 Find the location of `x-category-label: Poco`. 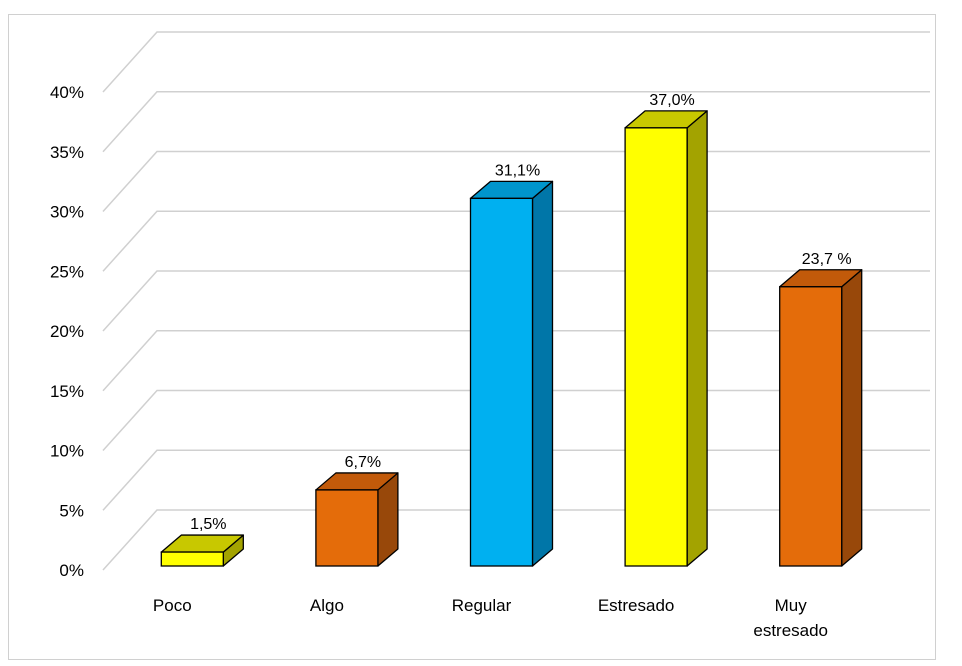

x-category-label: Poco is located at coordinates (172, 605).